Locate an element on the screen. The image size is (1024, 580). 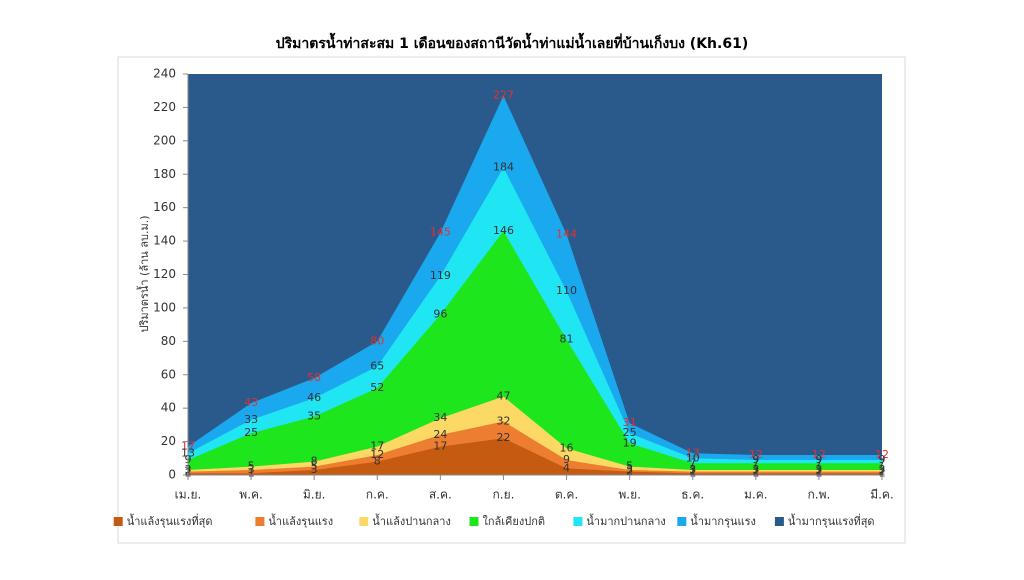
x-tick-label: ม.ค. is located at coordinates (756, 495).